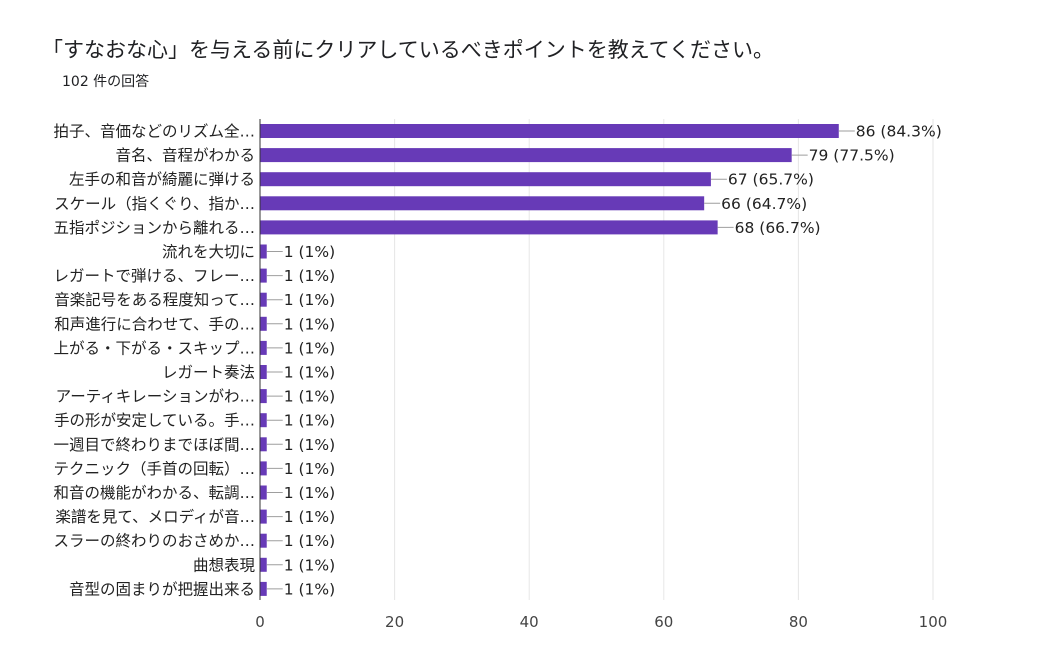 The image size is (1038, 652). I want to click on x-tick-label: 0, so click(260, 622).